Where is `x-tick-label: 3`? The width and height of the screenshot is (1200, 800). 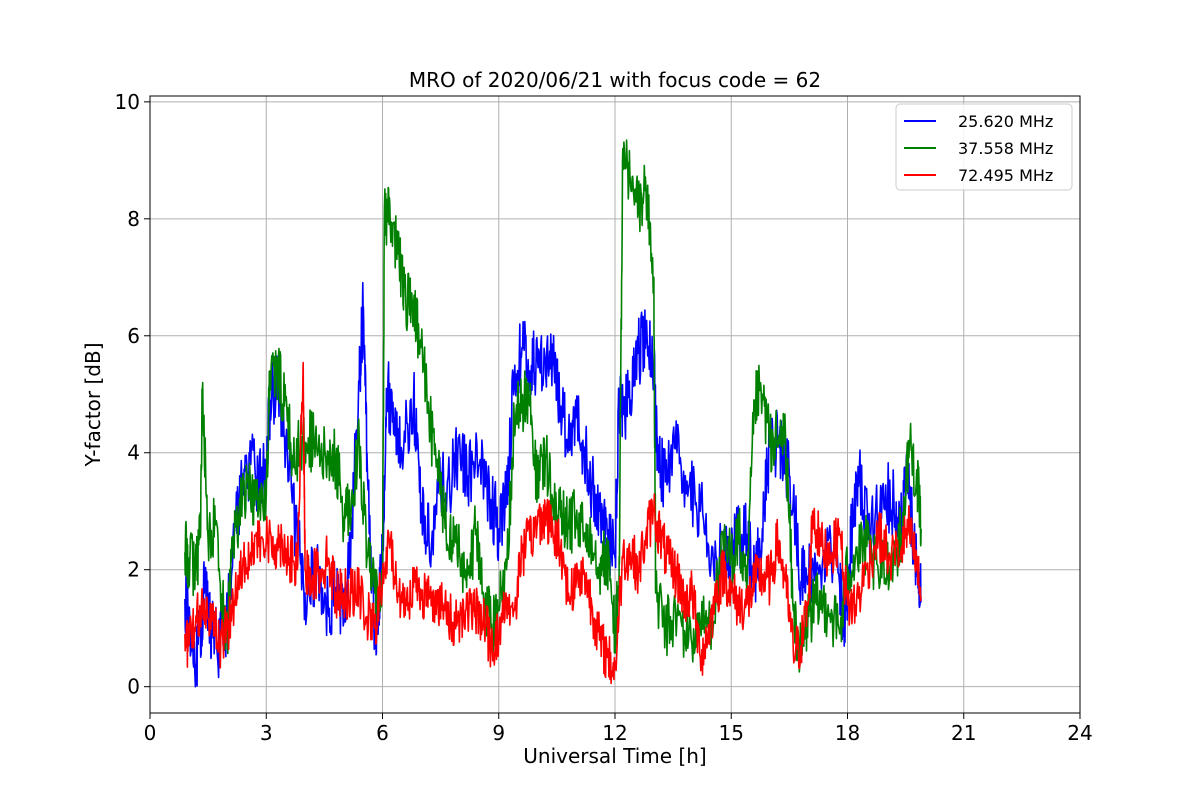
x-tick-label: 3 is located at coordinates (266, 733).